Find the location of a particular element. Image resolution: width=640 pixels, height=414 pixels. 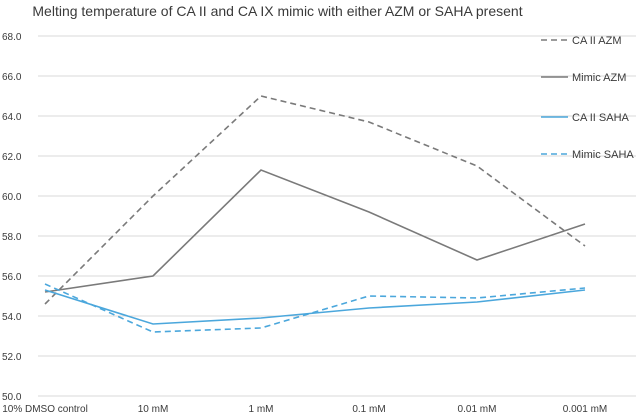

legend-label: CA II AZM is located at coordinates (597, 41).